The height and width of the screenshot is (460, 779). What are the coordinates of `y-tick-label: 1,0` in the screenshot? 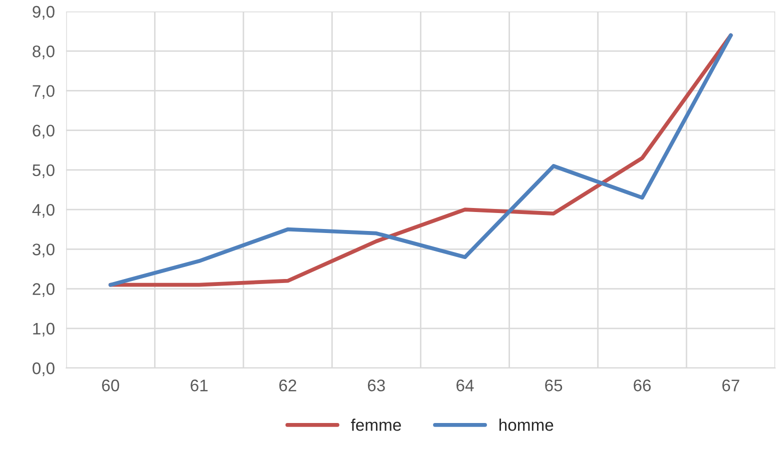 It's located at (43, 329).